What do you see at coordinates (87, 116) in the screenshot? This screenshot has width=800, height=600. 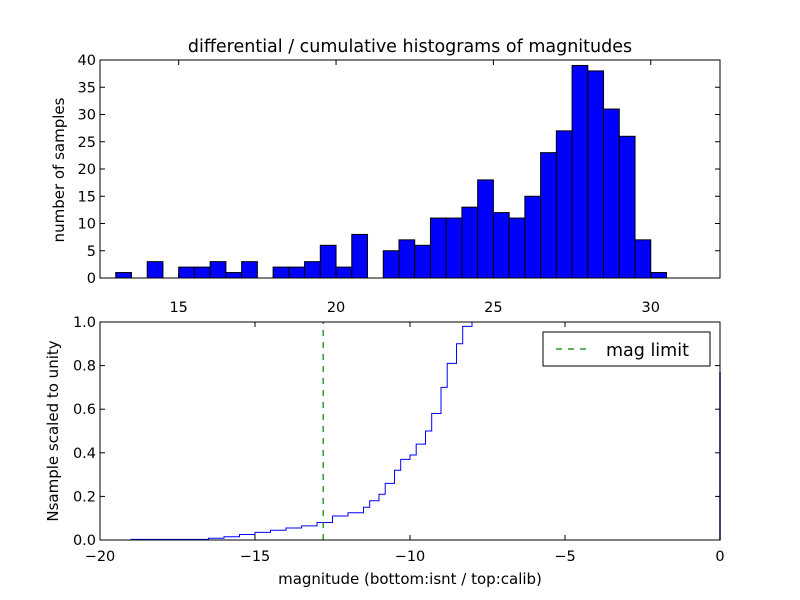 I see `top-y-tick-label: 30` at bounding box center [87, 116].